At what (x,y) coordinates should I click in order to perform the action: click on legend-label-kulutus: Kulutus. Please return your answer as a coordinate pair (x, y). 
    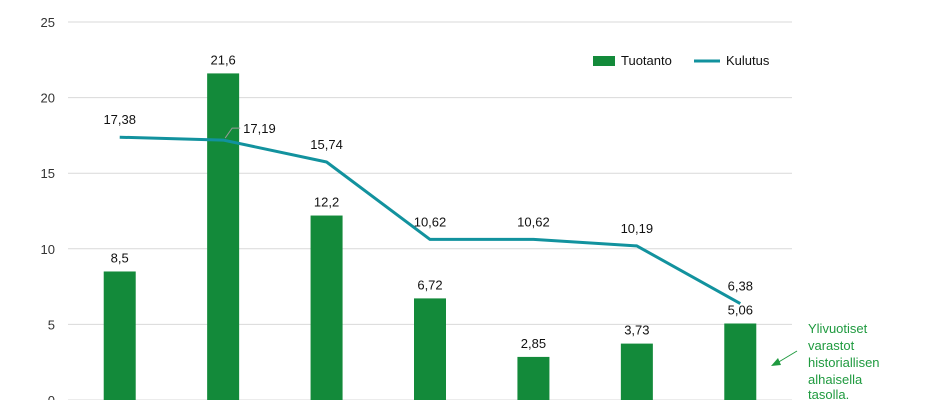
    Looking at the image, I should click on (748, 60).